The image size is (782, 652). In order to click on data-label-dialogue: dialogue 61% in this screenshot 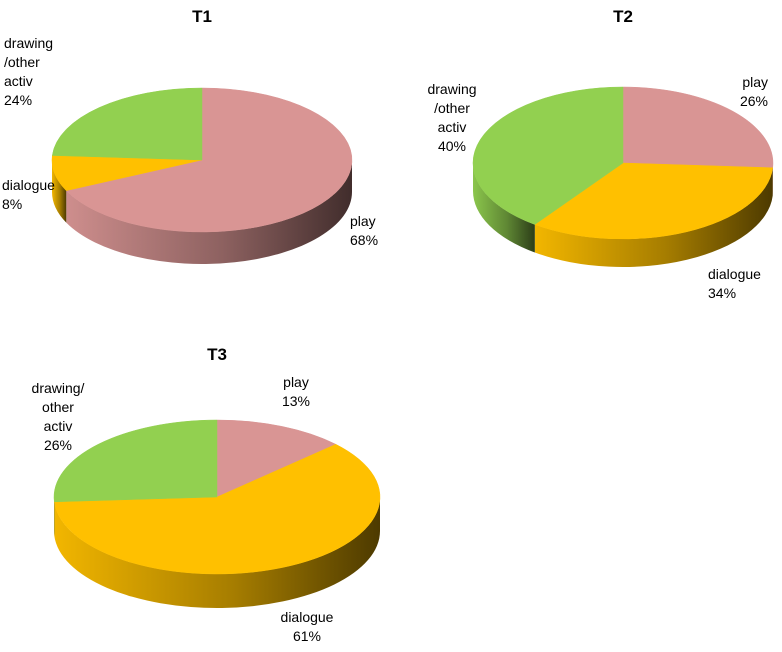, I will do `click(307, 626)`.